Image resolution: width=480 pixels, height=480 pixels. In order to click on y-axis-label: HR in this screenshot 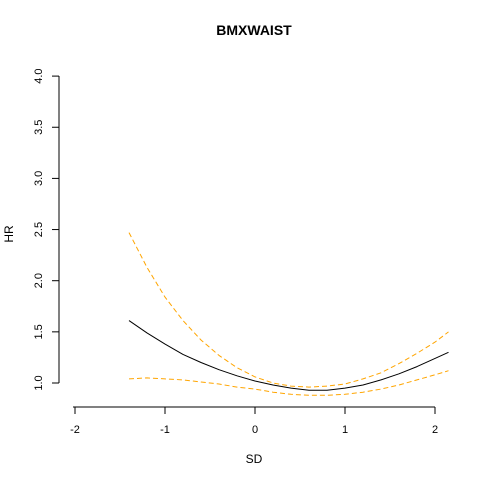, I will do `click(9, 234)`.